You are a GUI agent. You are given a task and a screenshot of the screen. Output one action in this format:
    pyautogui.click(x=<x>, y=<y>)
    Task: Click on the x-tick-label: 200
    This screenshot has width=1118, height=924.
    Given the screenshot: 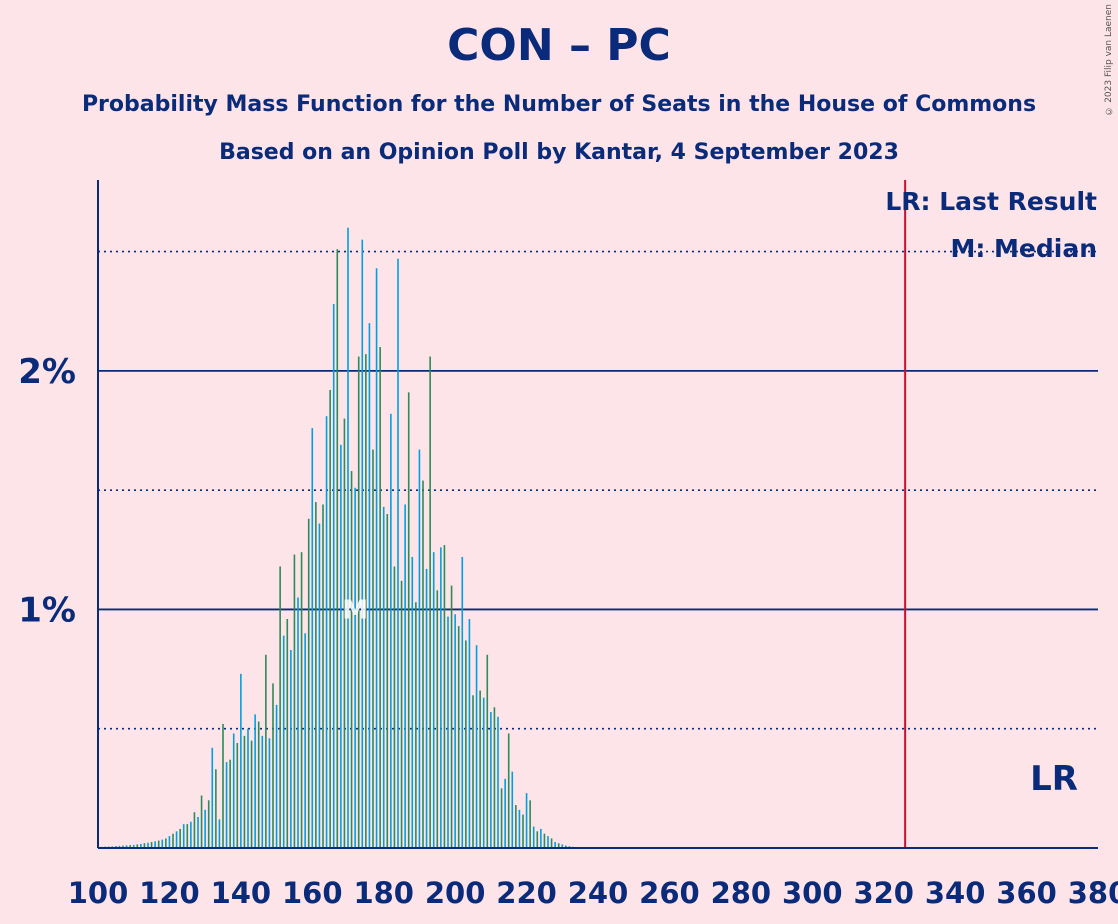 What is the action you would take?
    pyautogui.click(x=455, y=893)
    